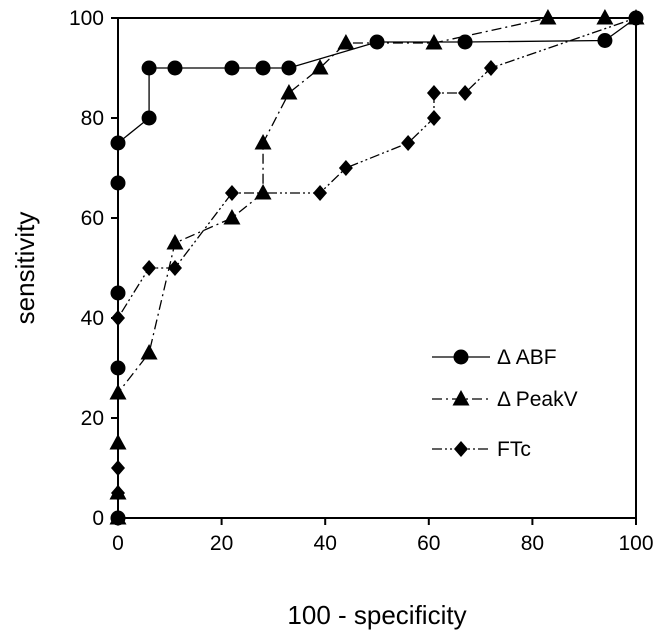  Describe the element at coordinates (98, 518) in the screenshot. I see `y-tick-label: 0` at that location.